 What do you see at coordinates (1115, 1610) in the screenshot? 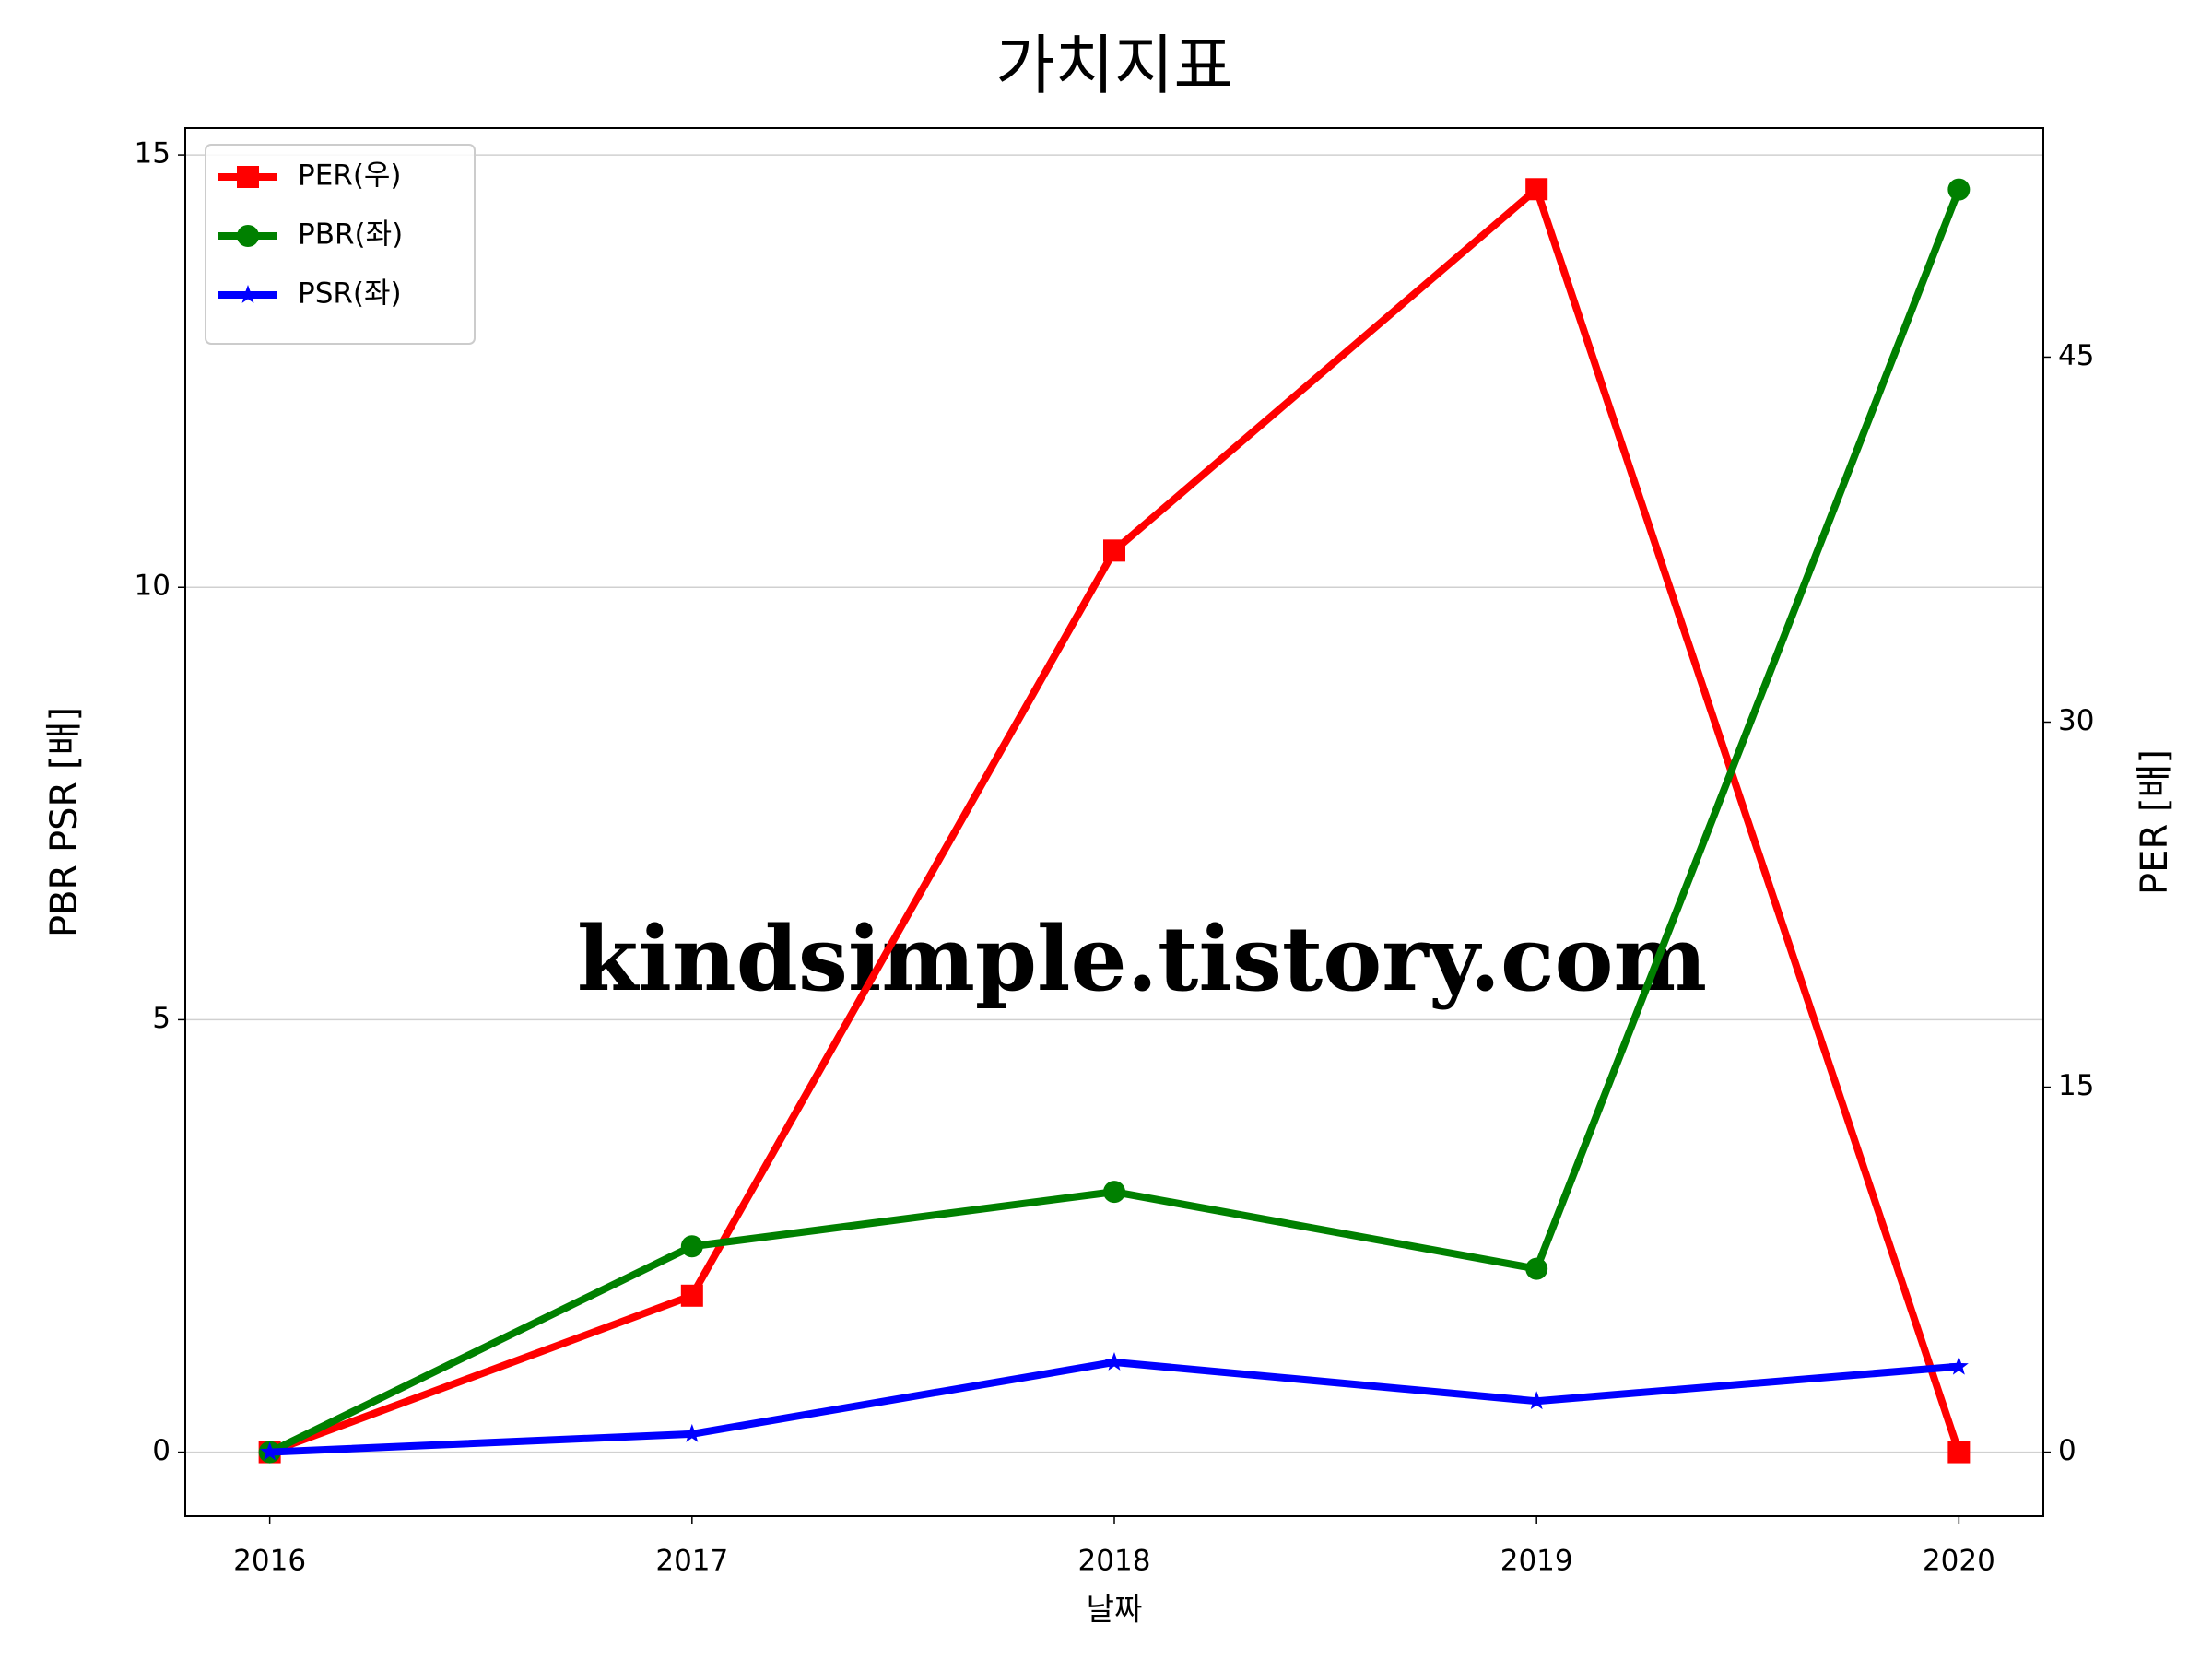
I see `x-axis-label: 날짜` at bounding box center [1115, 1610].